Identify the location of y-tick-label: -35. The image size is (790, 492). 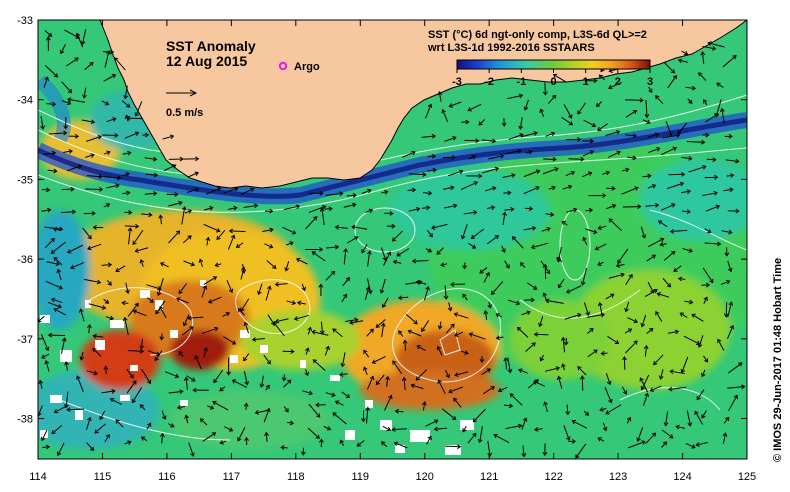
(25, 180).